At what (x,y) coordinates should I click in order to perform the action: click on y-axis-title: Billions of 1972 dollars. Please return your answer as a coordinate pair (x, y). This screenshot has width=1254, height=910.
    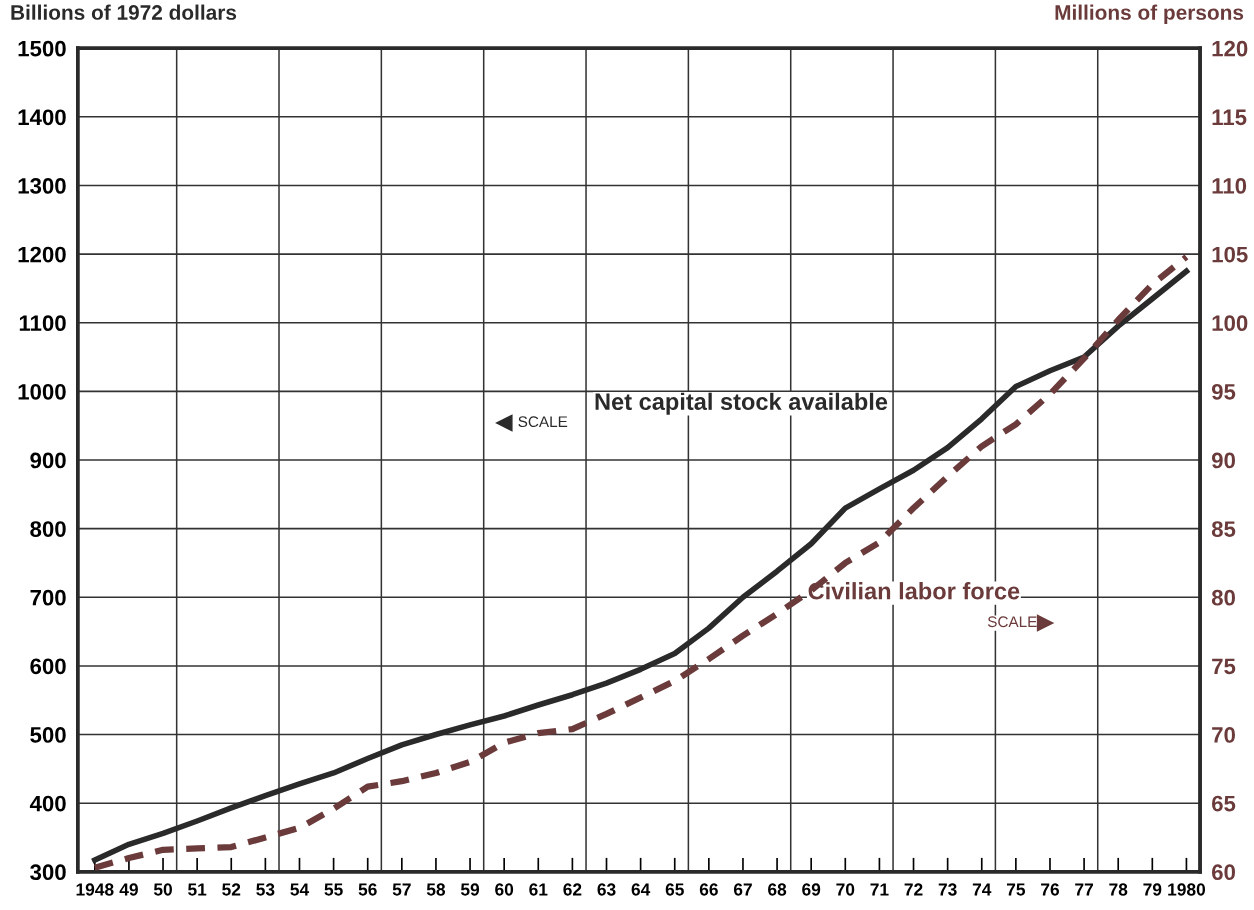
    Looking at the image, I should click on (124, 12).